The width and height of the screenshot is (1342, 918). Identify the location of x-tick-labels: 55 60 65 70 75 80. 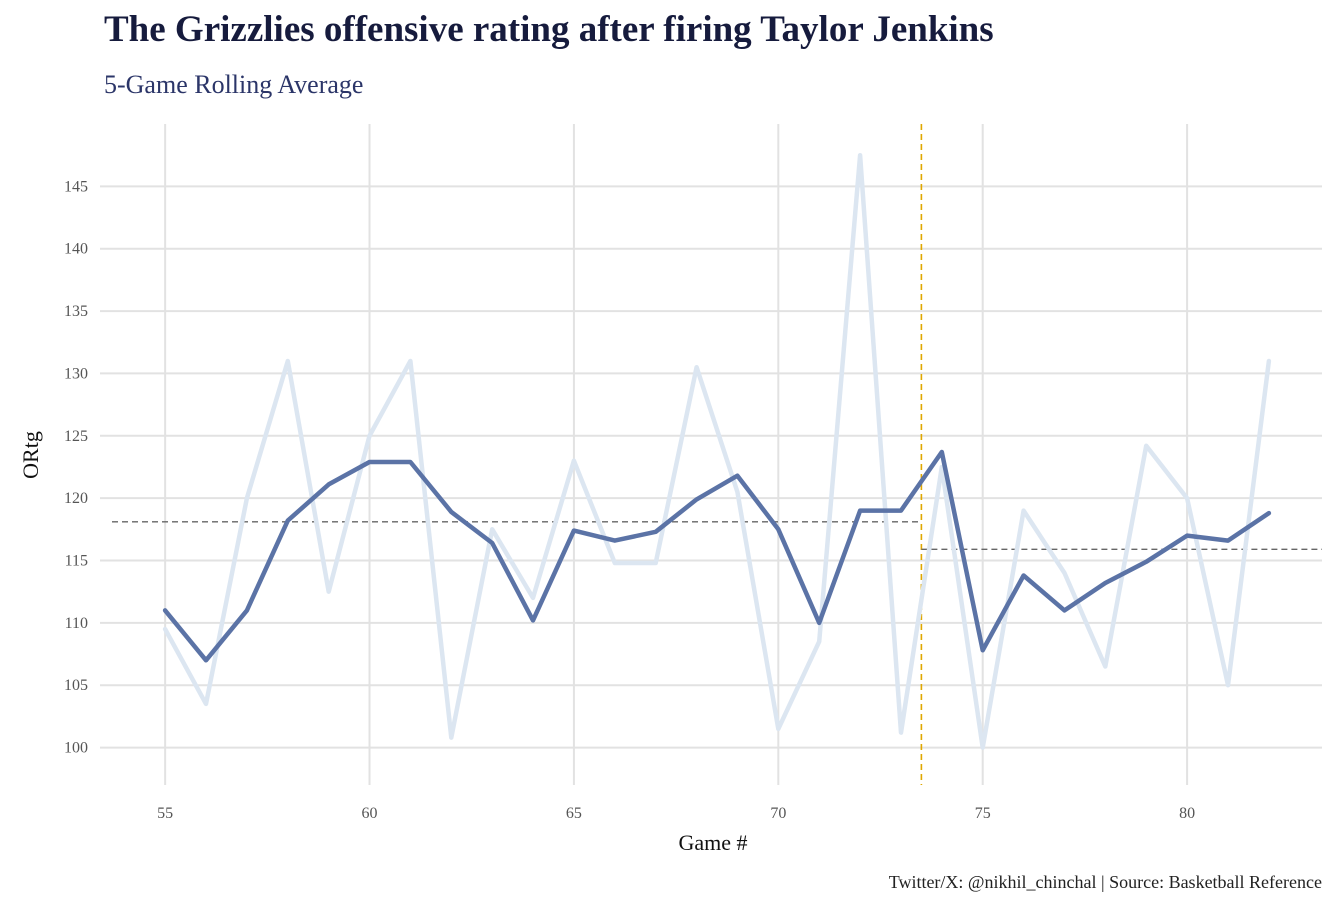
(676, 813).